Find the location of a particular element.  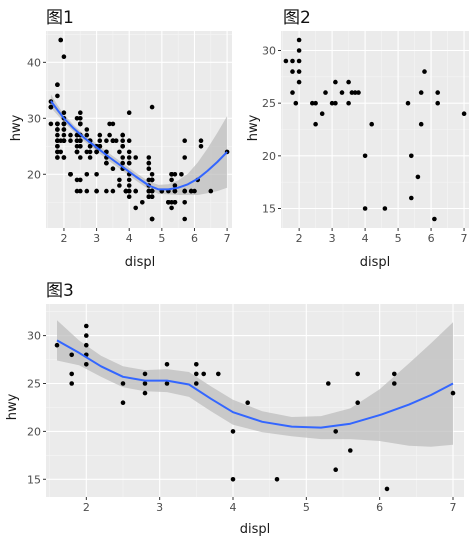

plot-1-title: 图1 is located at coordinates (60, 18).